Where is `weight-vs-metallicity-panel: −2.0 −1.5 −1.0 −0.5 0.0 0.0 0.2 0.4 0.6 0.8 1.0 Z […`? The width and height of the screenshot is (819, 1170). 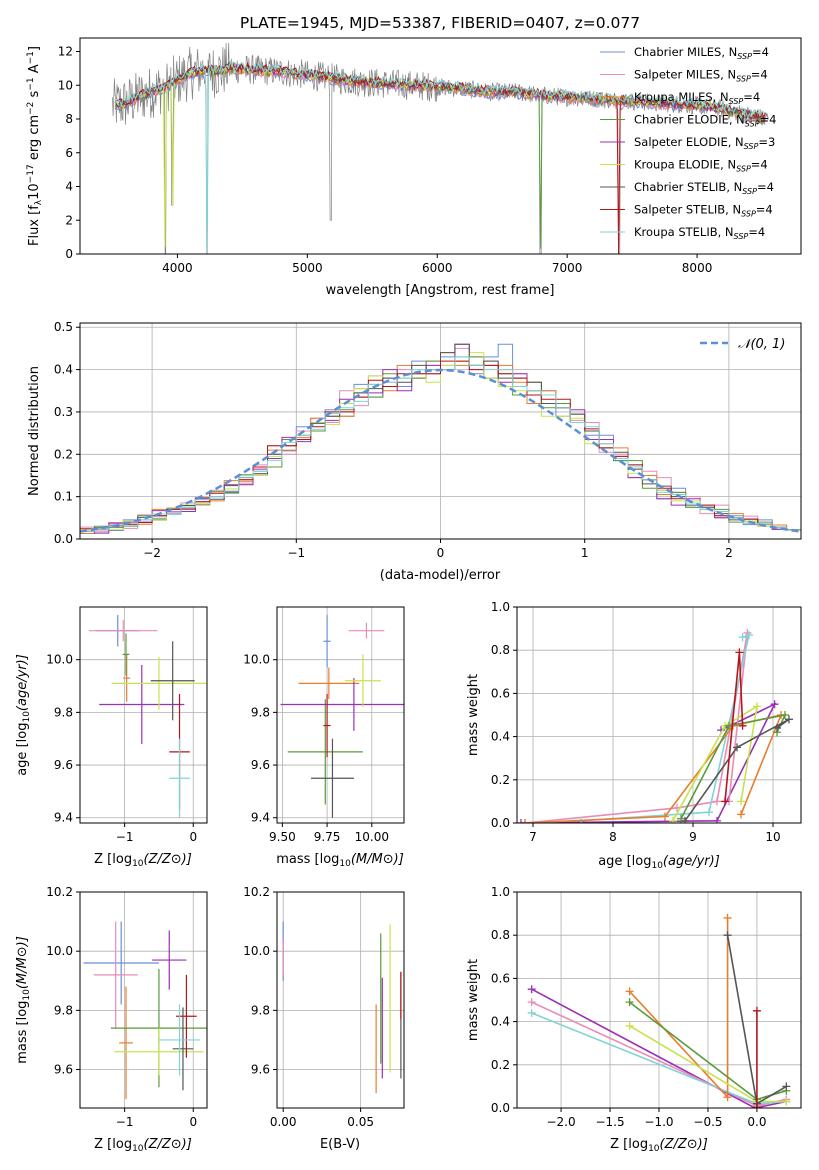
weight-vs-metallicity-panel: −2.0 −1.5 −1.0 −0.5 0.0 0.0 0.2 0.4 0.6 0.8 1.0 Z [… is located at coordinates (634, 1019).